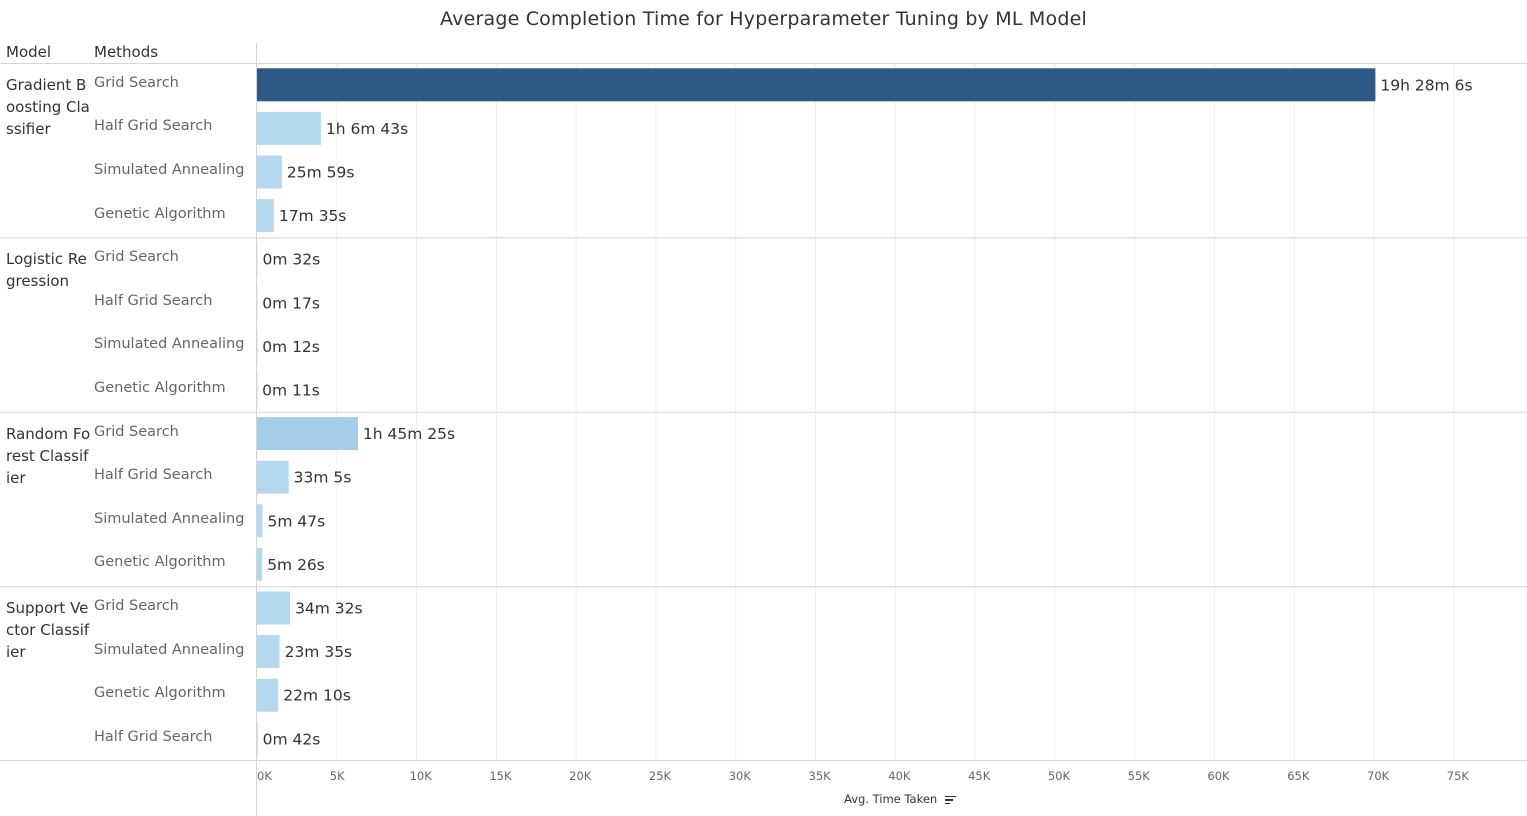 Image resolution: width=1527 pixels, height=816 pixels. What do you see at coordinates (291, 347) in the screenshot?
I see `bar-value-label: 0m 12s` at bounding box center [291, 347].